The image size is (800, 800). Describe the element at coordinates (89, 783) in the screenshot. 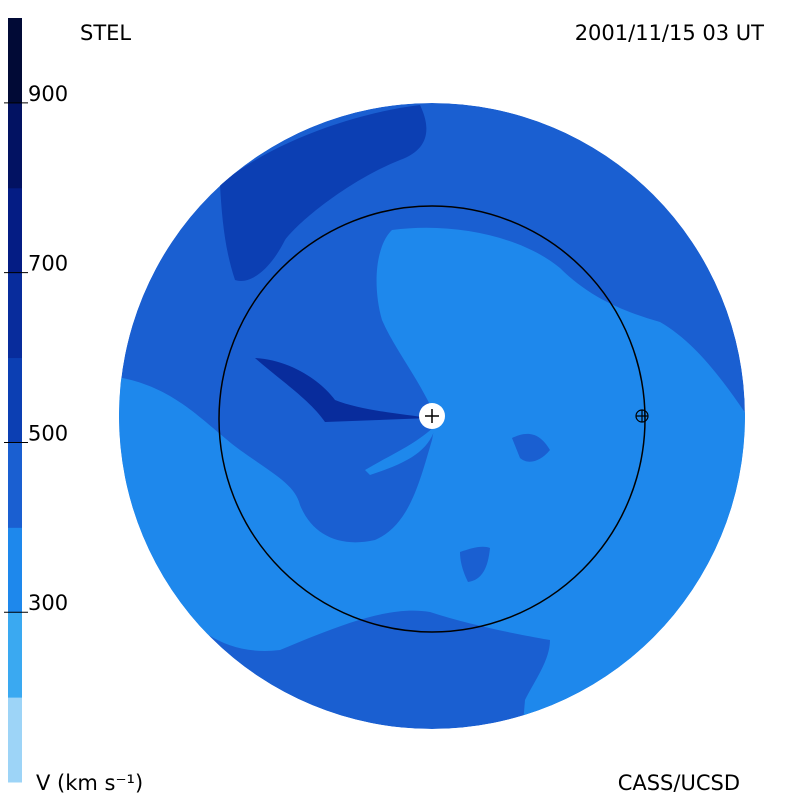

I see `colorbar-label: V (km s⁻¹)` at that location.